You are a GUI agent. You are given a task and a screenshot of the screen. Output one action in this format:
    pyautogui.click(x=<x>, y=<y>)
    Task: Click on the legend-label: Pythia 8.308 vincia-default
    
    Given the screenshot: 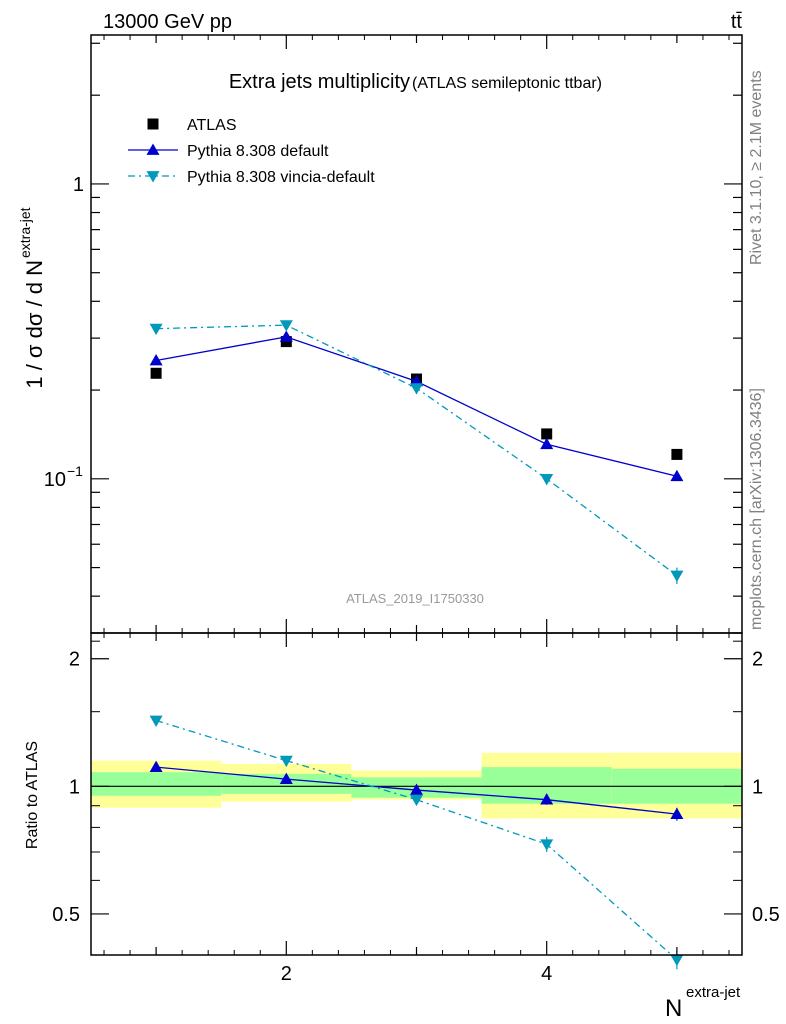 What is the action you would take?
    pyautogui.click(x=281, y=177)
    